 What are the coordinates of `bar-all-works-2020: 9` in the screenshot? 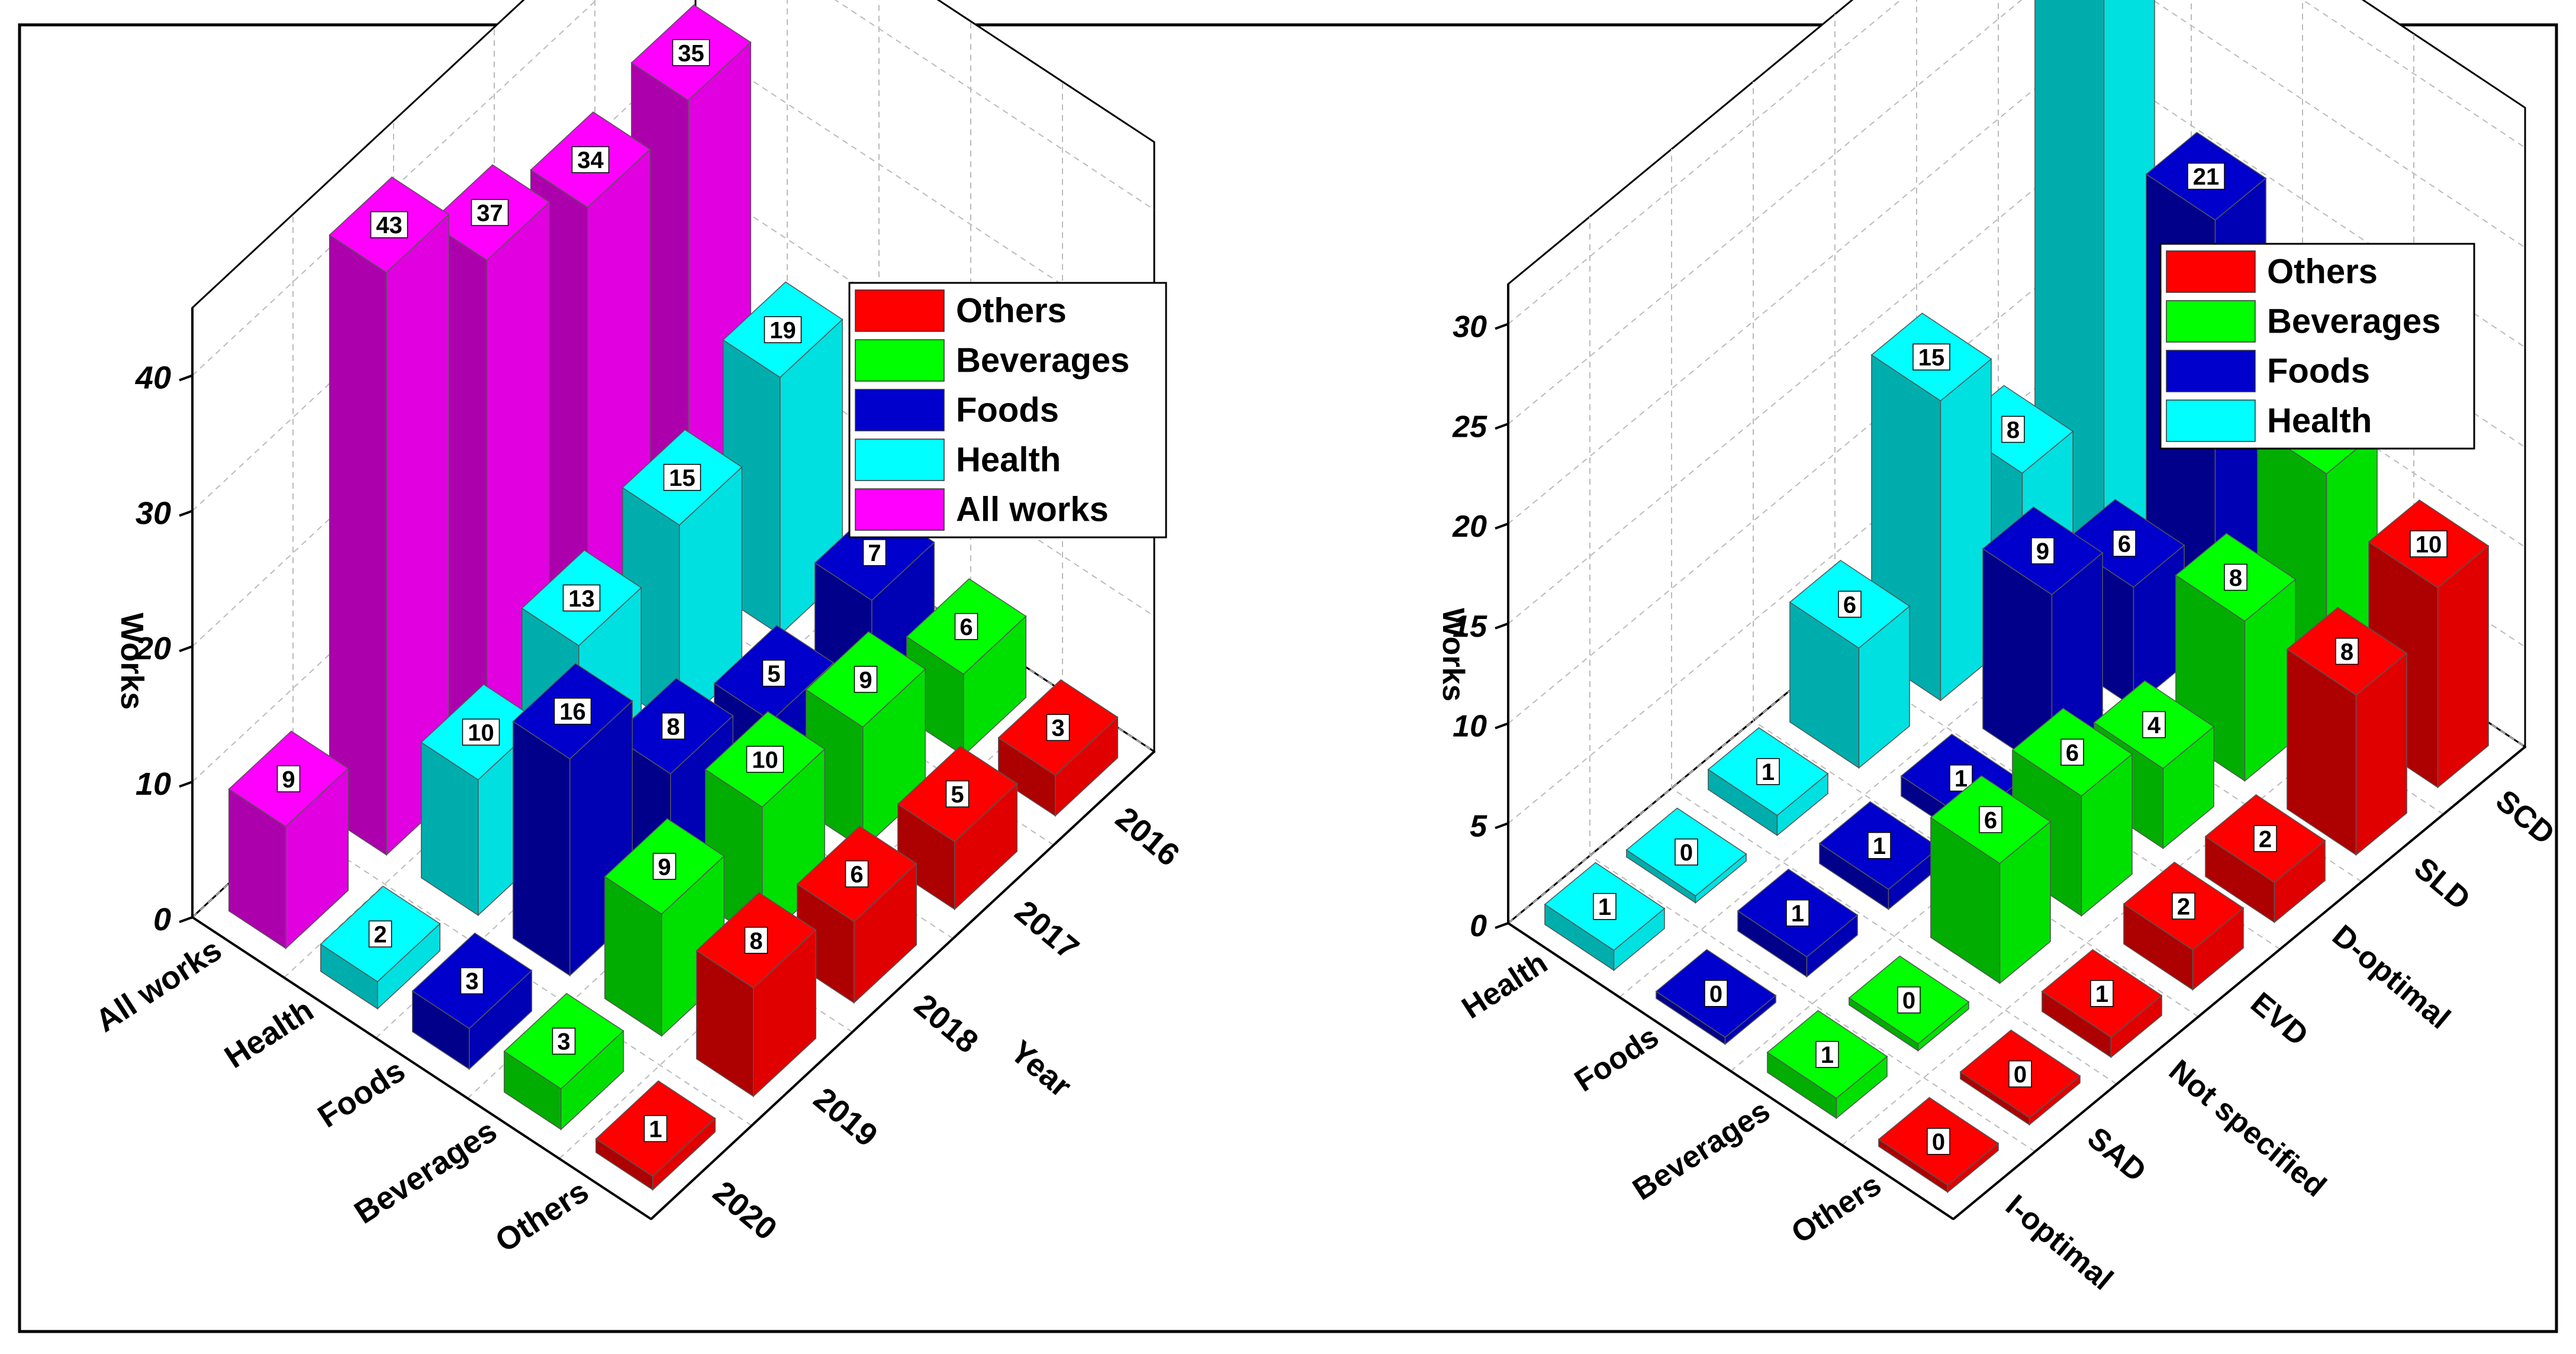 It's located at (288, 840).